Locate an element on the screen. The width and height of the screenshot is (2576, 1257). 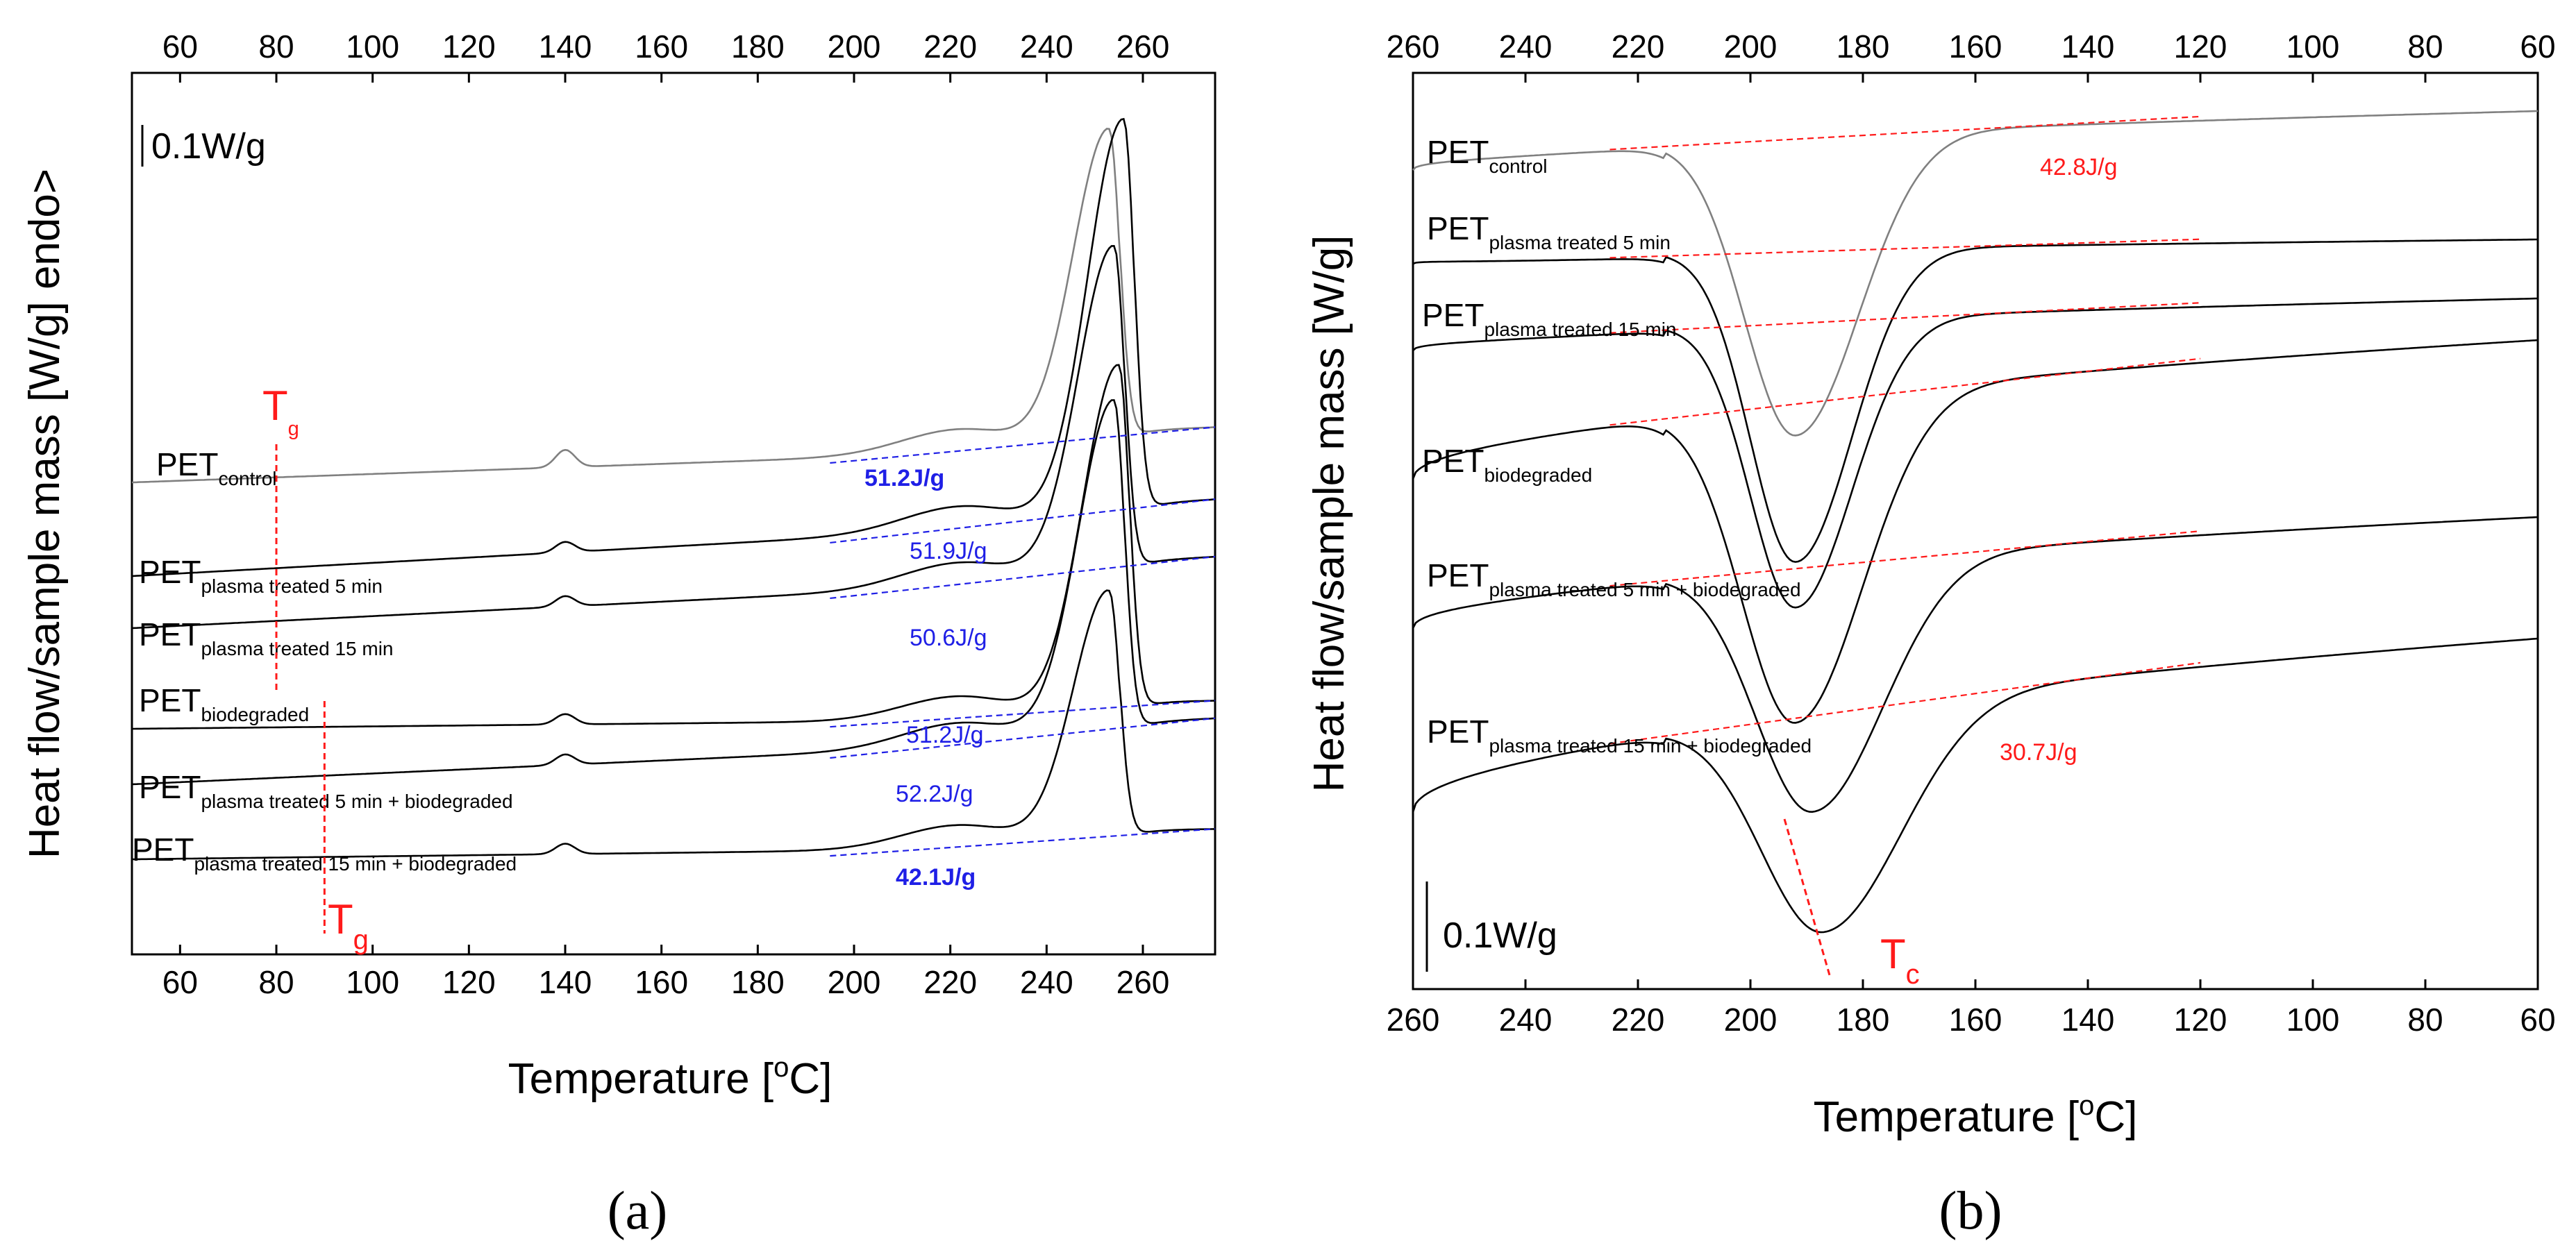
panel-a-tg-label-1: Tg is located at coordinates (280, 411).